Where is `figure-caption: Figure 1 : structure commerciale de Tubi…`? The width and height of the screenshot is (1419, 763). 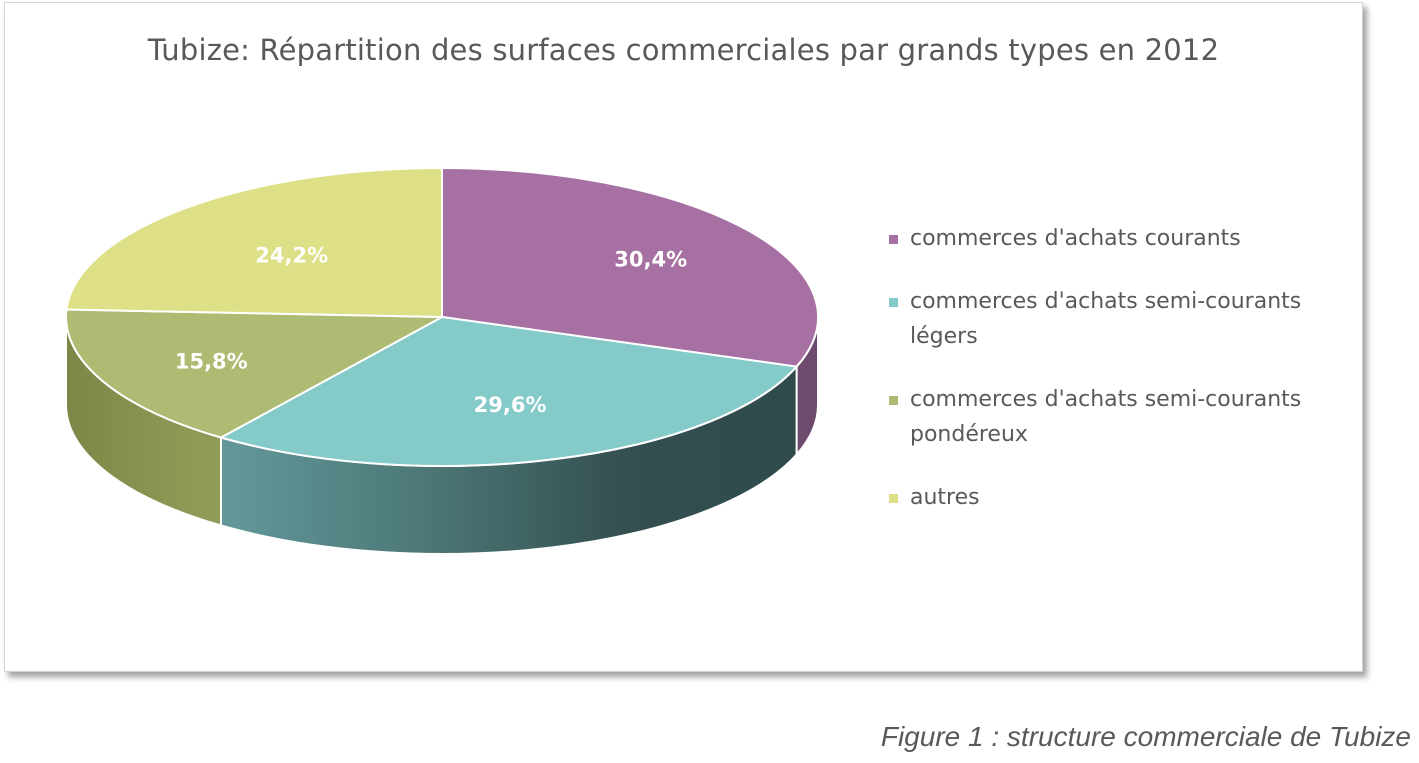
figure-caption: Figure 1 : structure commerciale de Tubi… is located at coordinates (1145, 736).